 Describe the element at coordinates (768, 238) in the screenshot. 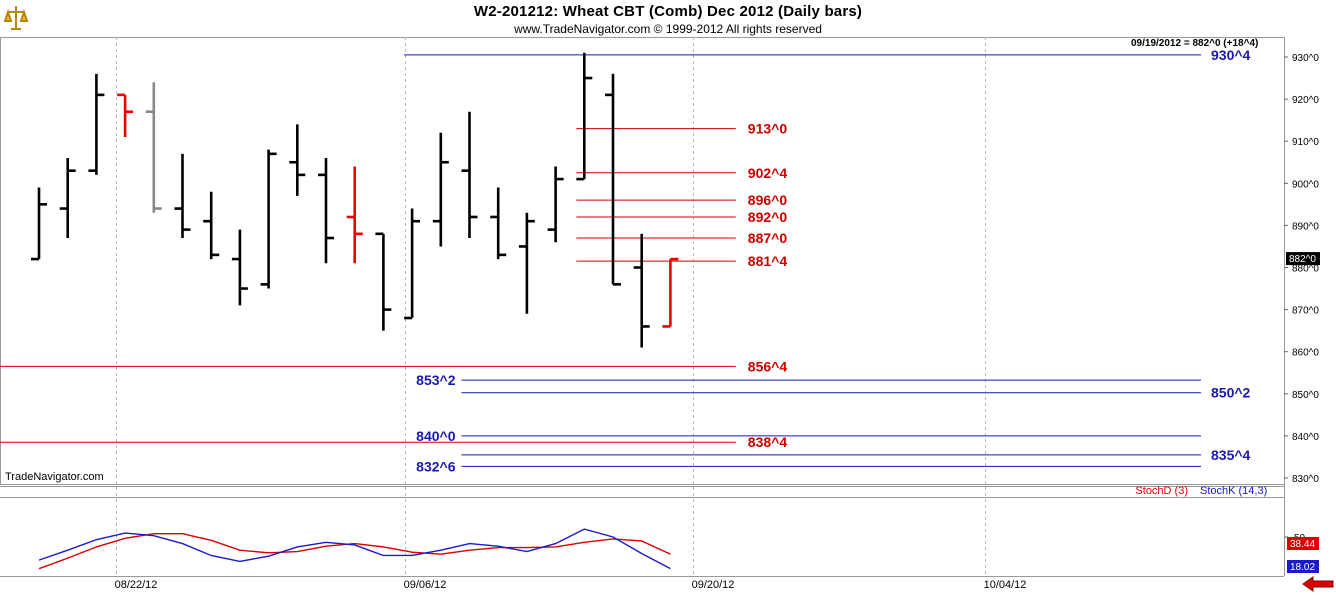

I see `price-level-label: 887^0` at that location.